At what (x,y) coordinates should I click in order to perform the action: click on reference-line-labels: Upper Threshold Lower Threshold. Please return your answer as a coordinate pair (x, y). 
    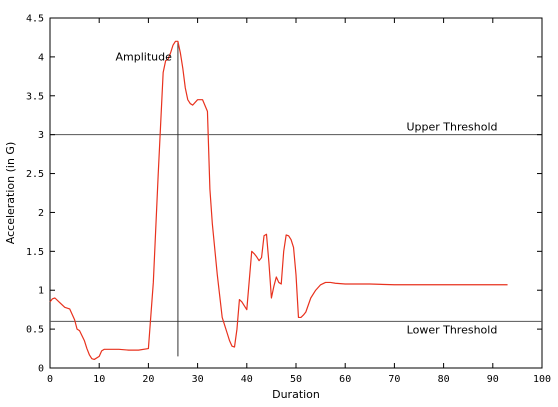
    Looking at the image, I should click on (451, 229).